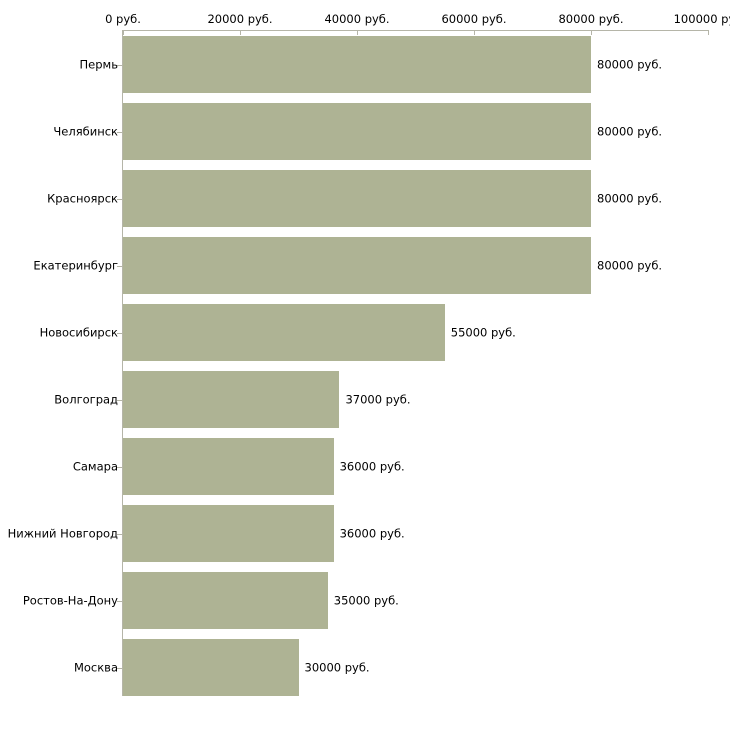 The image size is (730, 730). I want to click on y-axis-category-label: Москва, so click(95, 667).